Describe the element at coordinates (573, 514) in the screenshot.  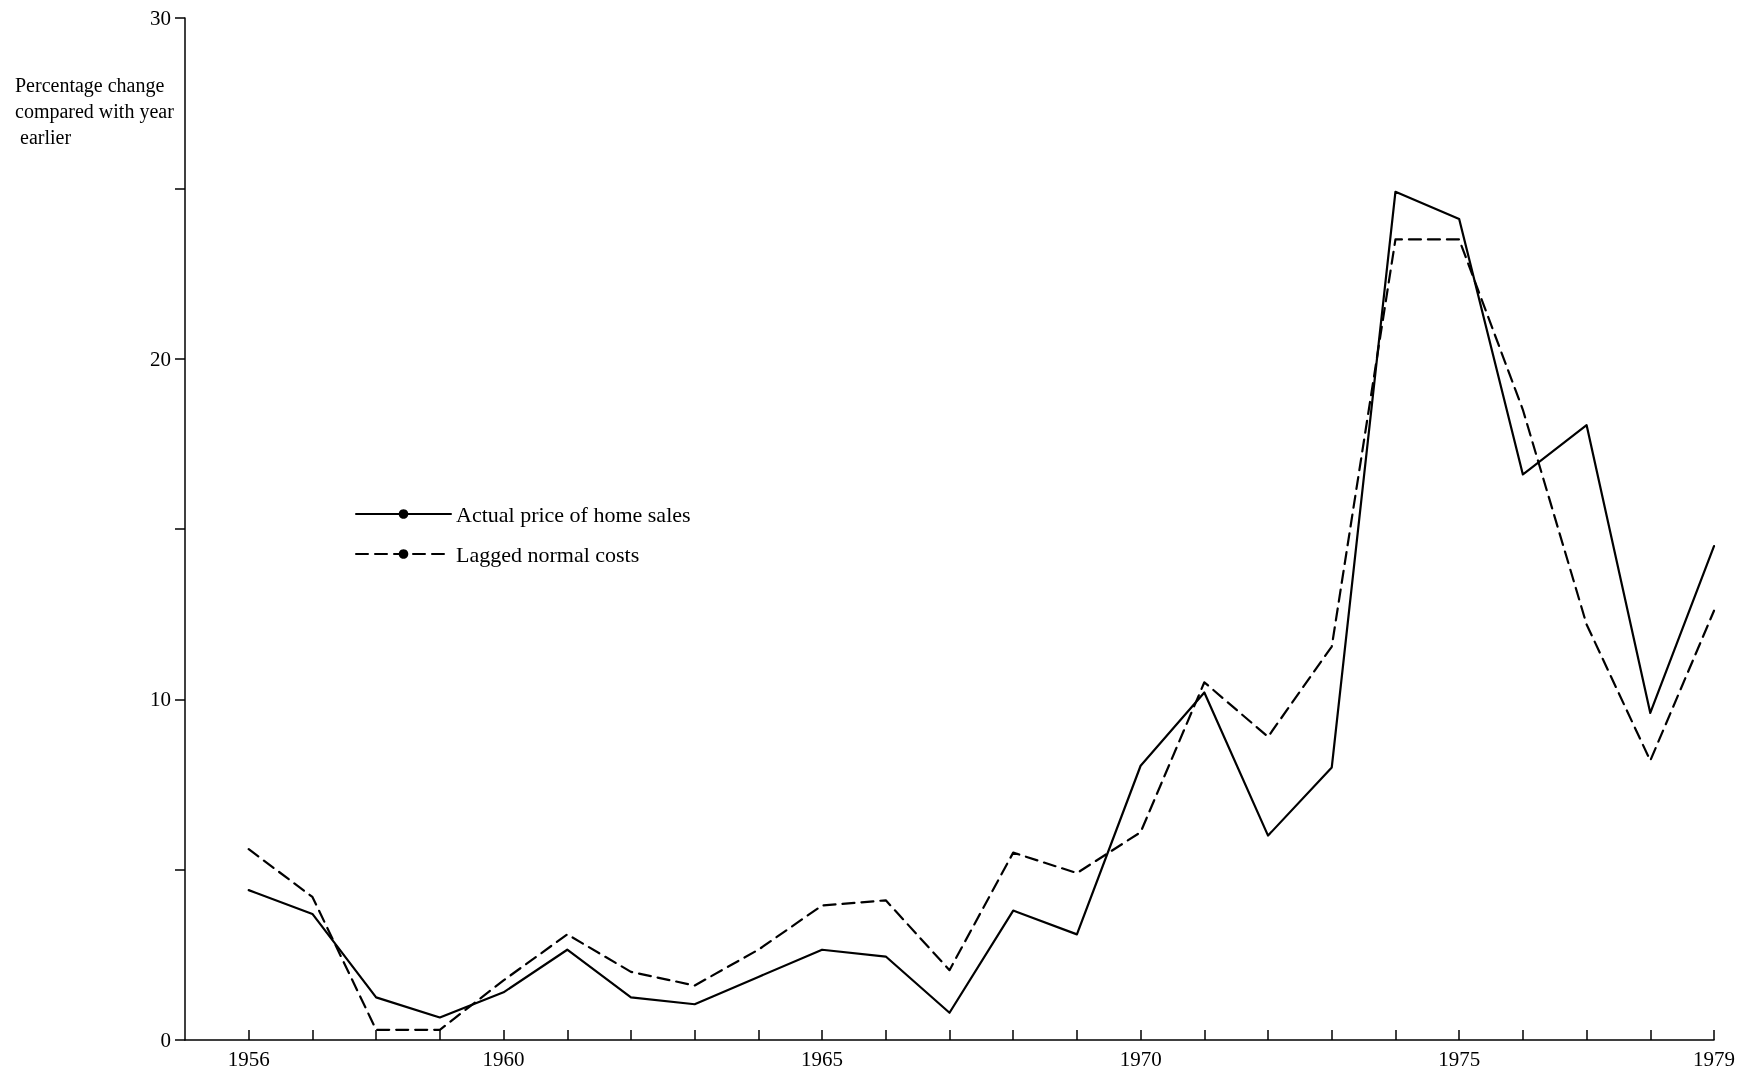
I see `legend-label: Actual price of home sales` at that location.